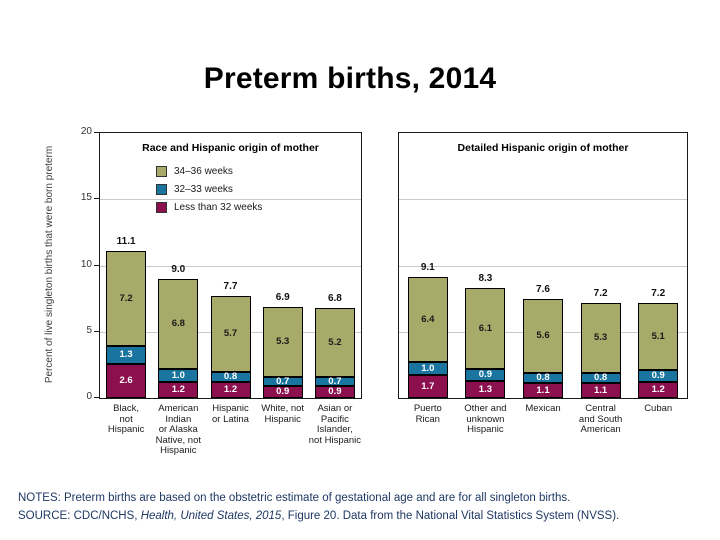 Image resolution: width=720 pixels, height=540 pixels. What do you see at coordinates (89, 396) in the screenshot?
I see `y-tick-label: 0` at bounding box center [89, 396].